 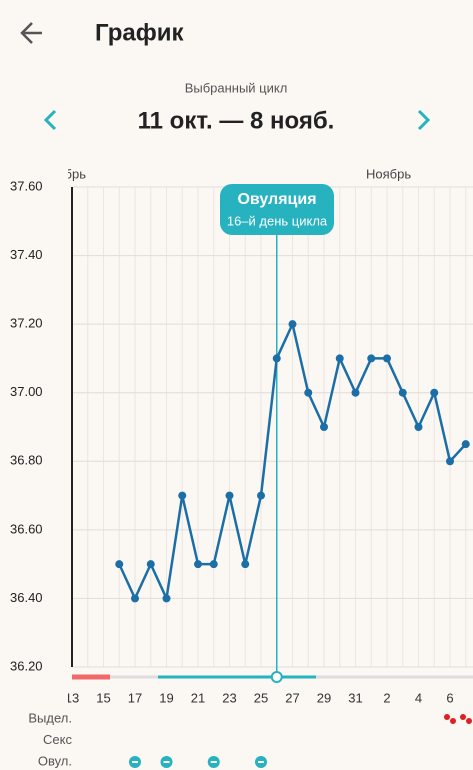 I want to click on x-tick-label: 21, so click(x=198, y=697).